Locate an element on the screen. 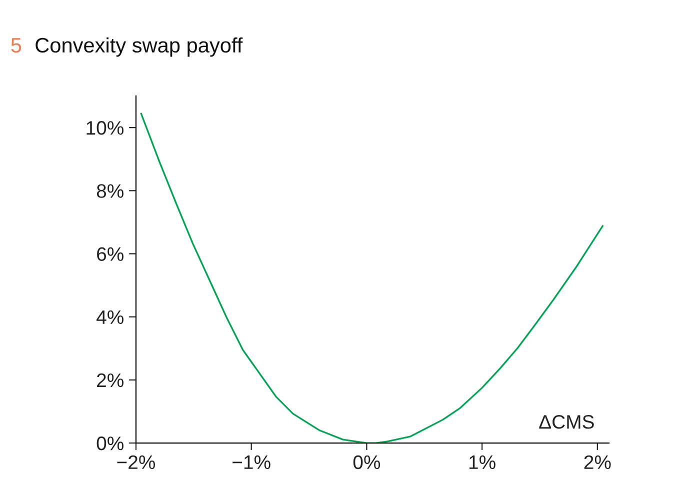  x-tick-label: 2% is located at coordinates (597, 462).